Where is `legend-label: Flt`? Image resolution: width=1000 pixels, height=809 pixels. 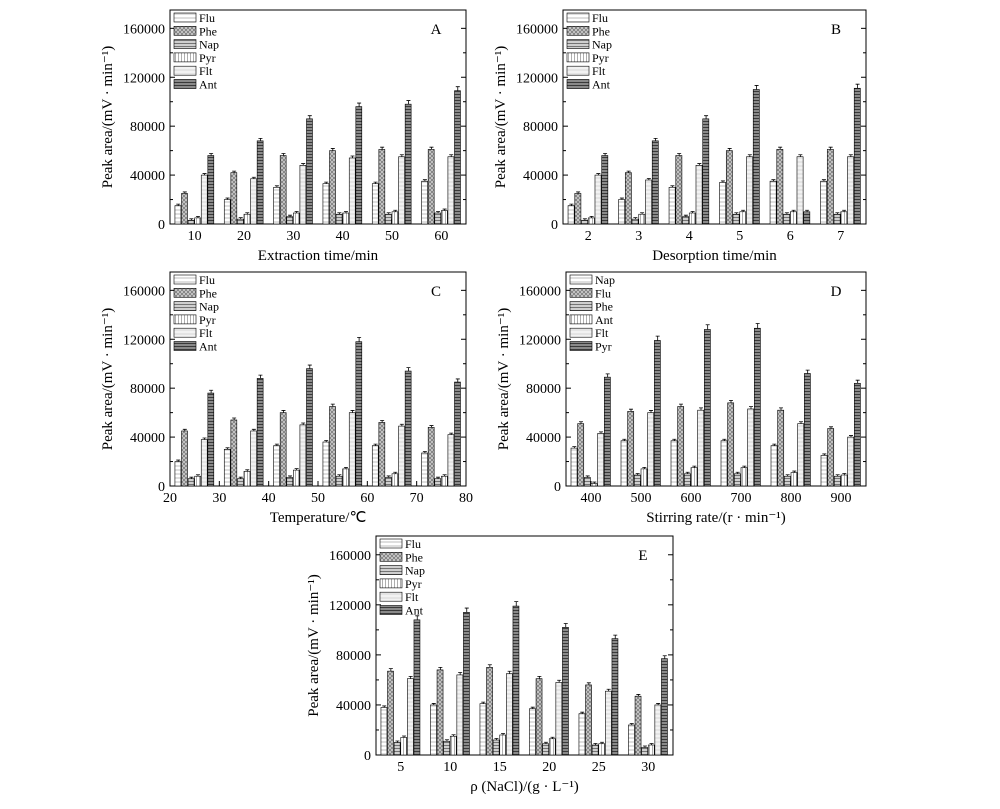
legend-label: Flt is located at coordinates (602, 333).